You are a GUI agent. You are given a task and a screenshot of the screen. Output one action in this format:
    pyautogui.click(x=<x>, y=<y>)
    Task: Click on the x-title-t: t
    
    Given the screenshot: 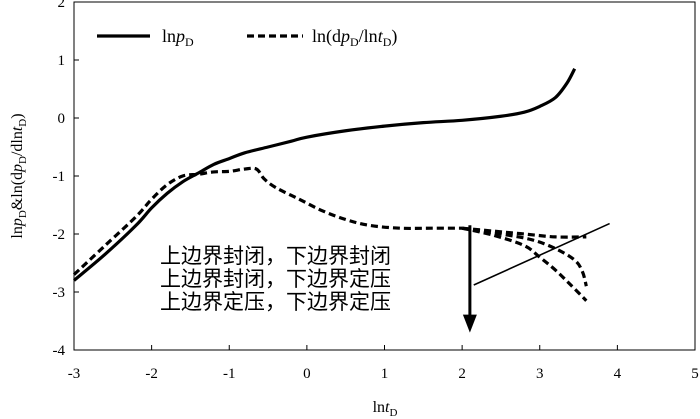 What is the action you would take?
    pyautogui.click(x=387, y=407)
    